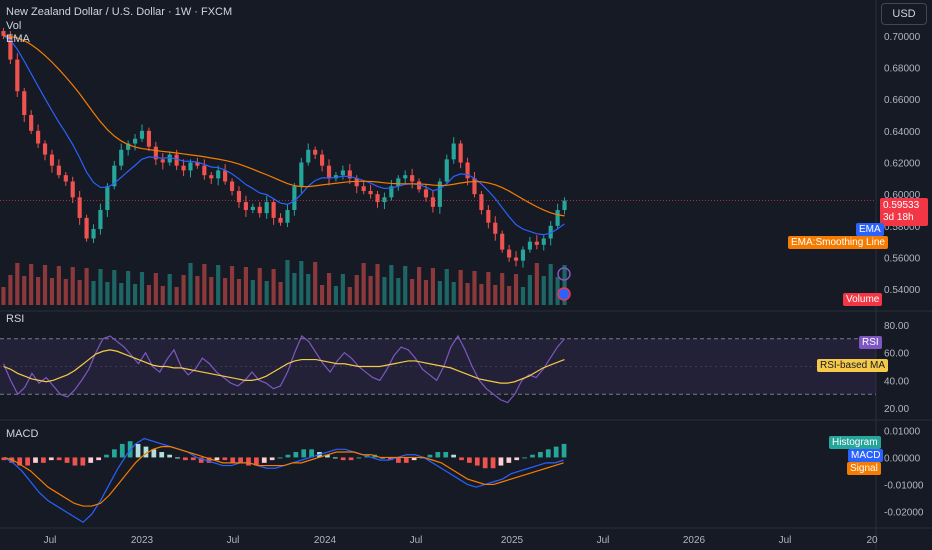 This screenshot has height=550, width=932. I want to click on signal-legend-tag: Signal, so click(864, 468).